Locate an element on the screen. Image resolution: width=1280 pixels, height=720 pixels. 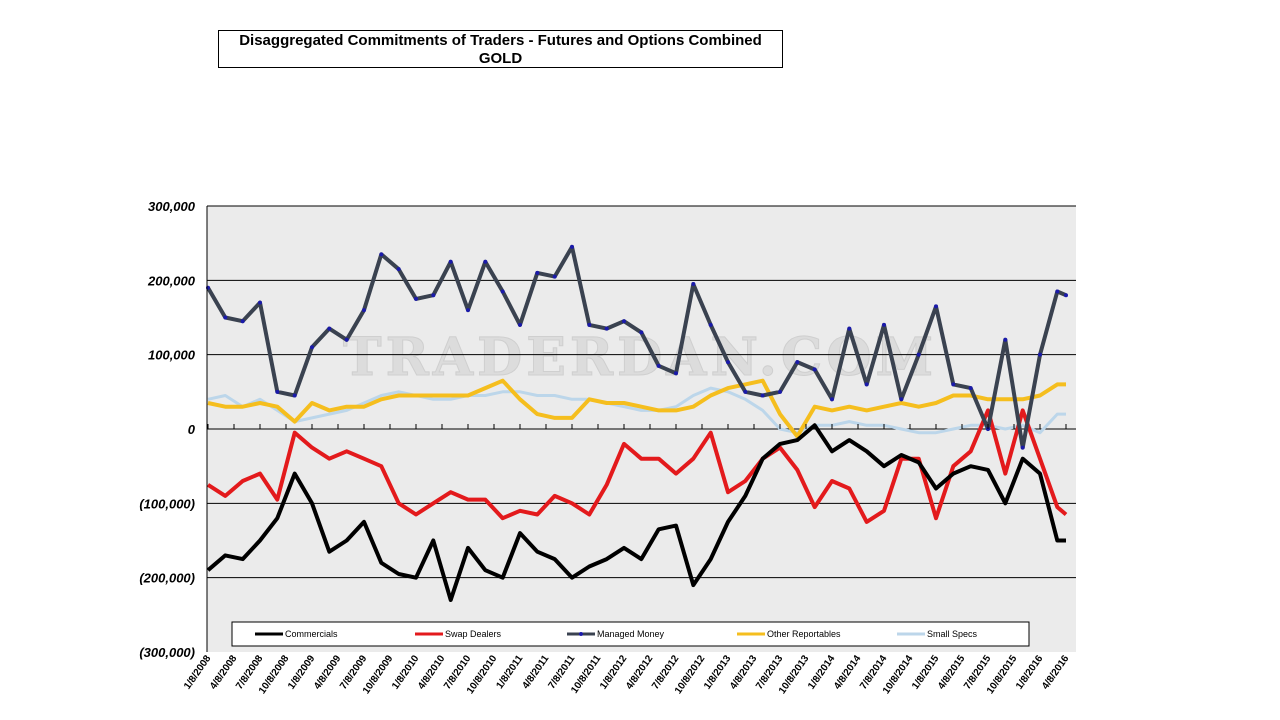
y-tick-label: 100,000 is located at coordinates (172, 355).